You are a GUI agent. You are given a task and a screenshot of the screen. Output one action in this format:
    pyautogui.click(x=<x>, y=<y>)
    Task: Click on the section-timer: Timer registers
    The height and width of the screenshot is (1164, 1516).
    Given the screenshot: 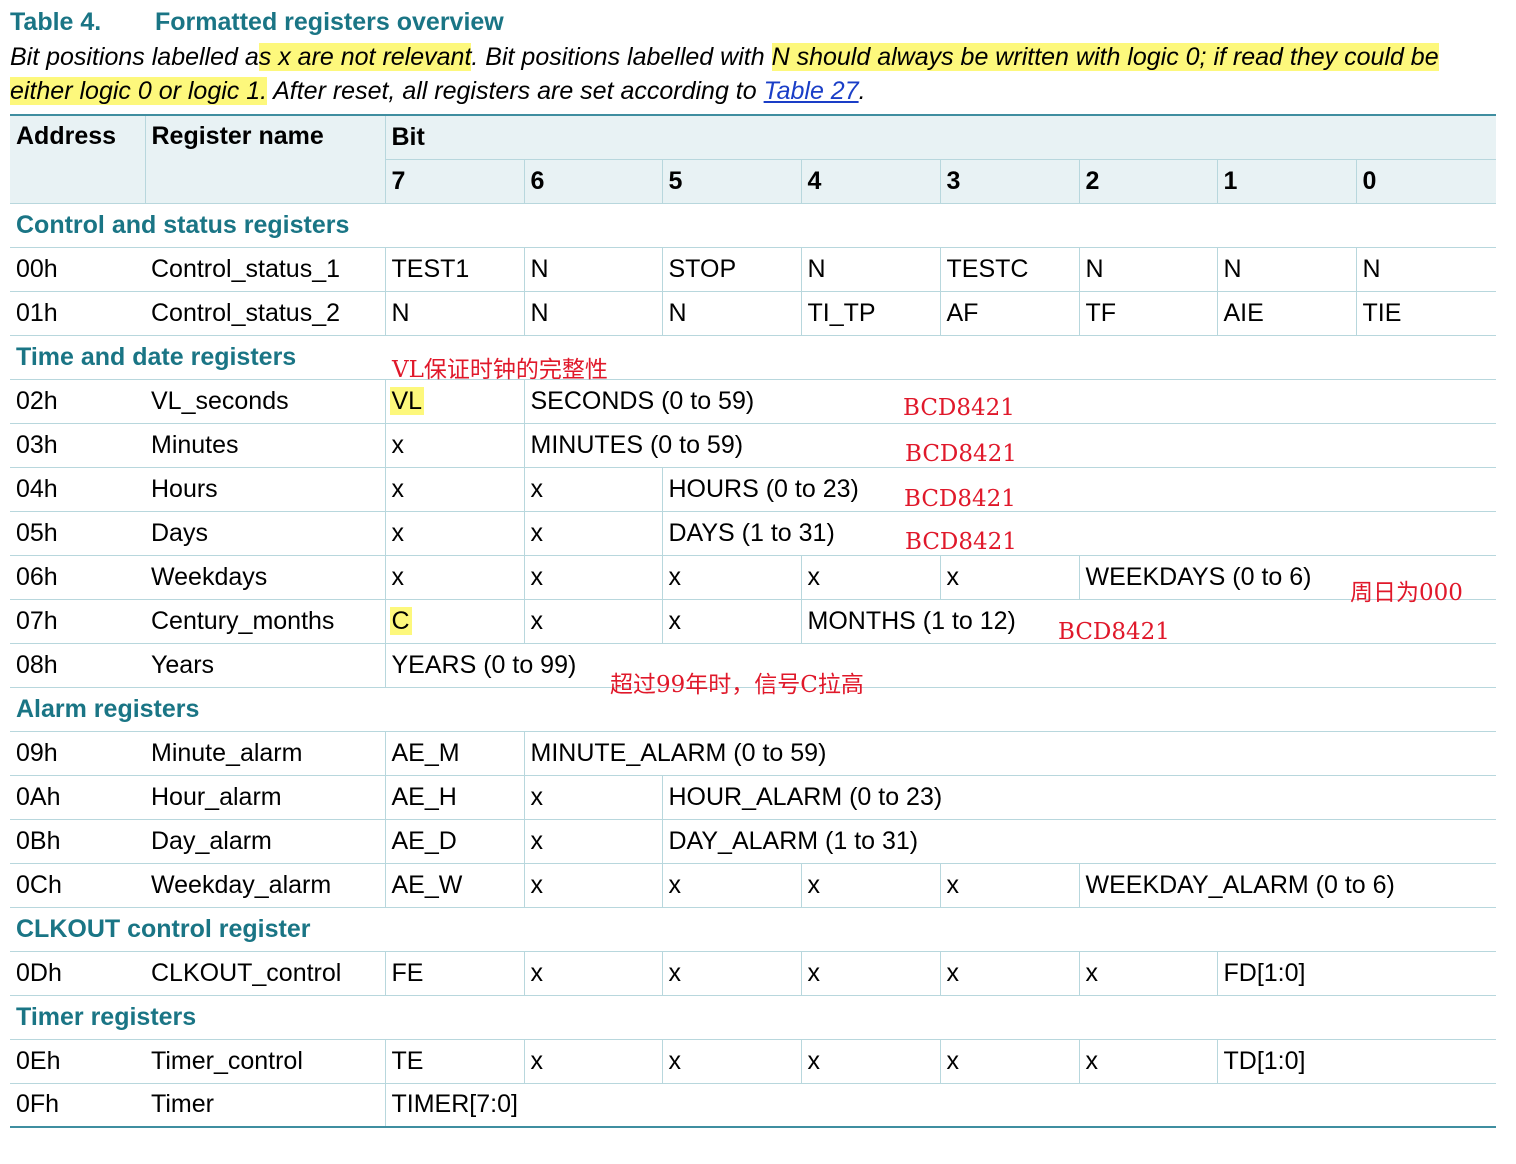 What is the action you would take?
    pyautogui.click(x=753, y=1017)
    